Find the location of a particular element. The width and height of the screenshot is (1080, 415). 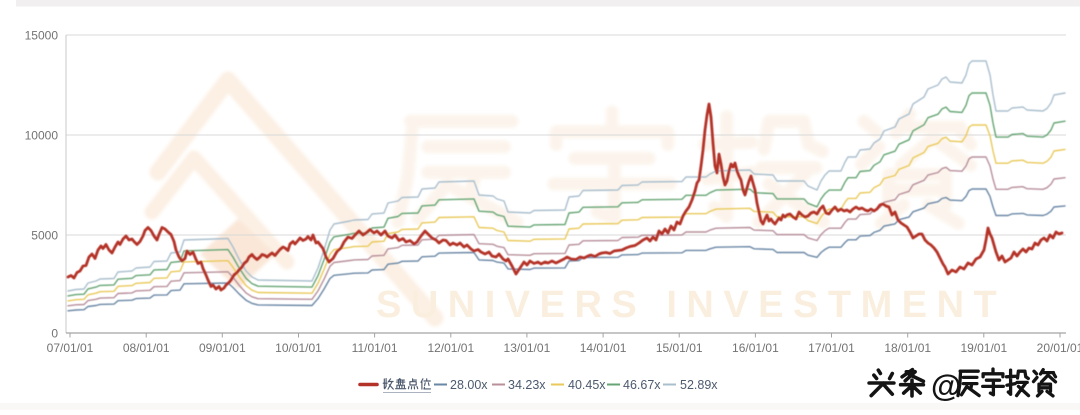

svg-text: 13/01/01 is located at coordinates (527, 348).